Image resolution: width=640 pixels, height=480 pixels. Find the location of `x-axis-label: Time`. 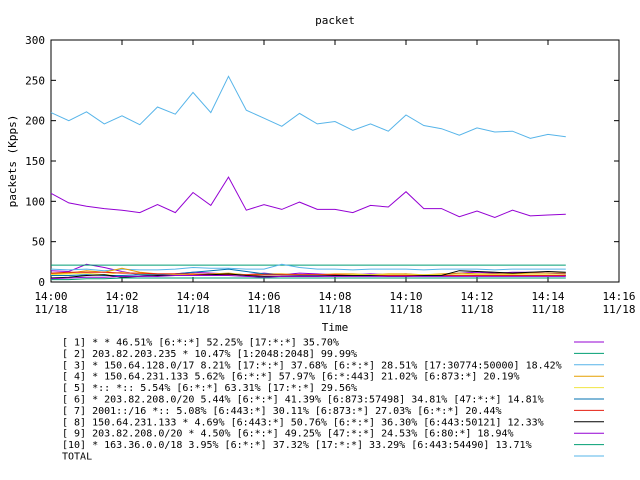

x-axis-label: Time is located at coordinates (335, 327).